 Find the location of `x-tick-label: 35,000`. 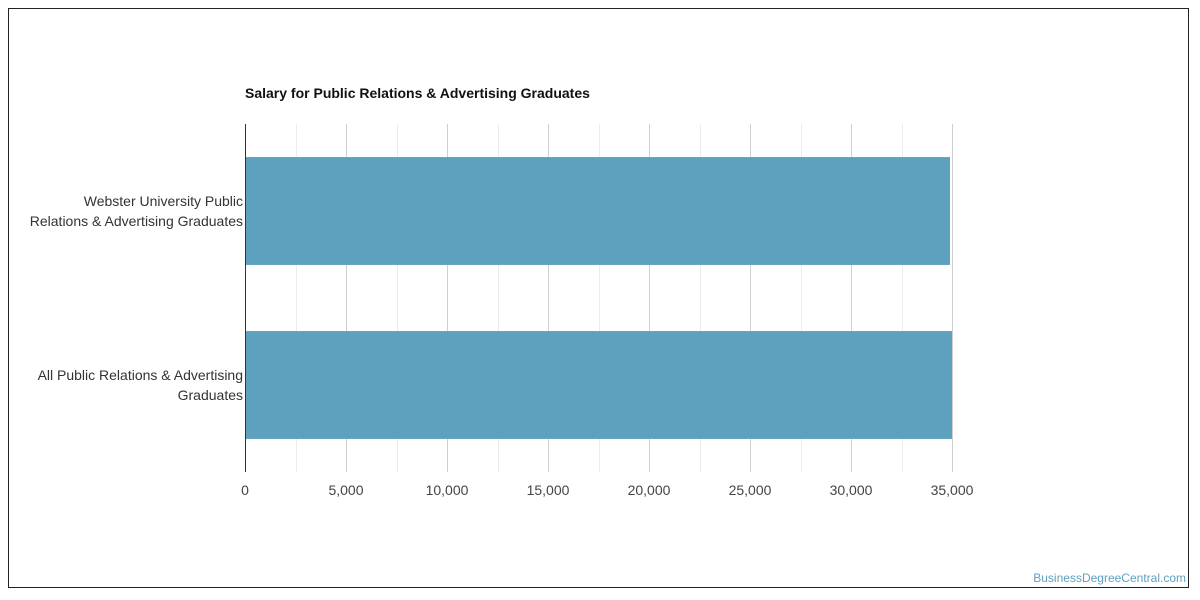

x-tick-label: 35,000 is located at coordinates (952, 490).